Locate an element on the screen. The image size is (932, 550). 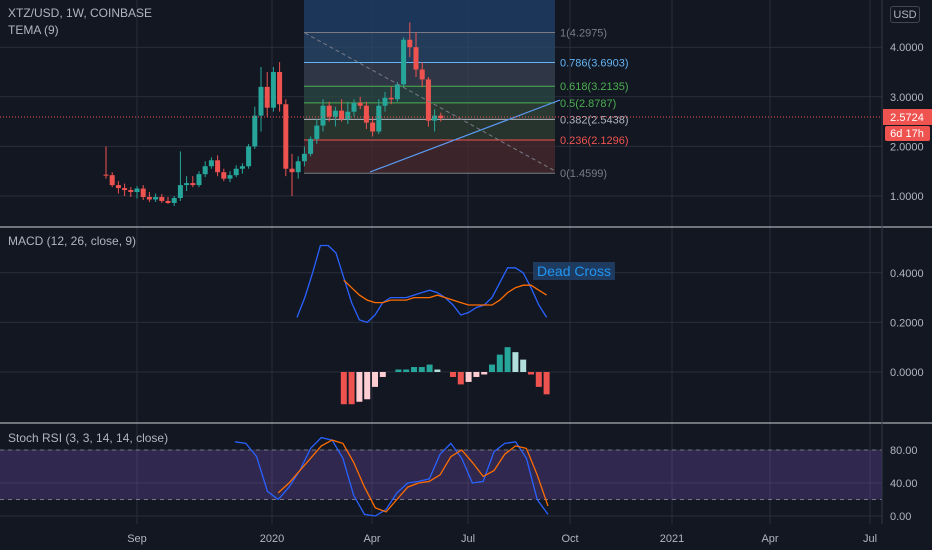
tema-indicator-label: TEMA (9) is located at coordinates (33, 30).